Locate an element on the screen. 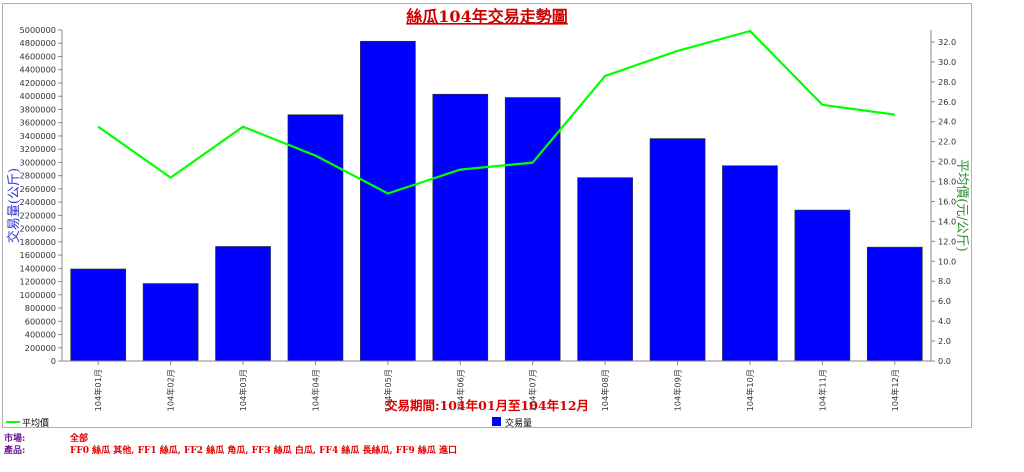 This screenshot has height=472, width=1024. x-tick-label: 104年10月 is located at coordinates (750, 390).